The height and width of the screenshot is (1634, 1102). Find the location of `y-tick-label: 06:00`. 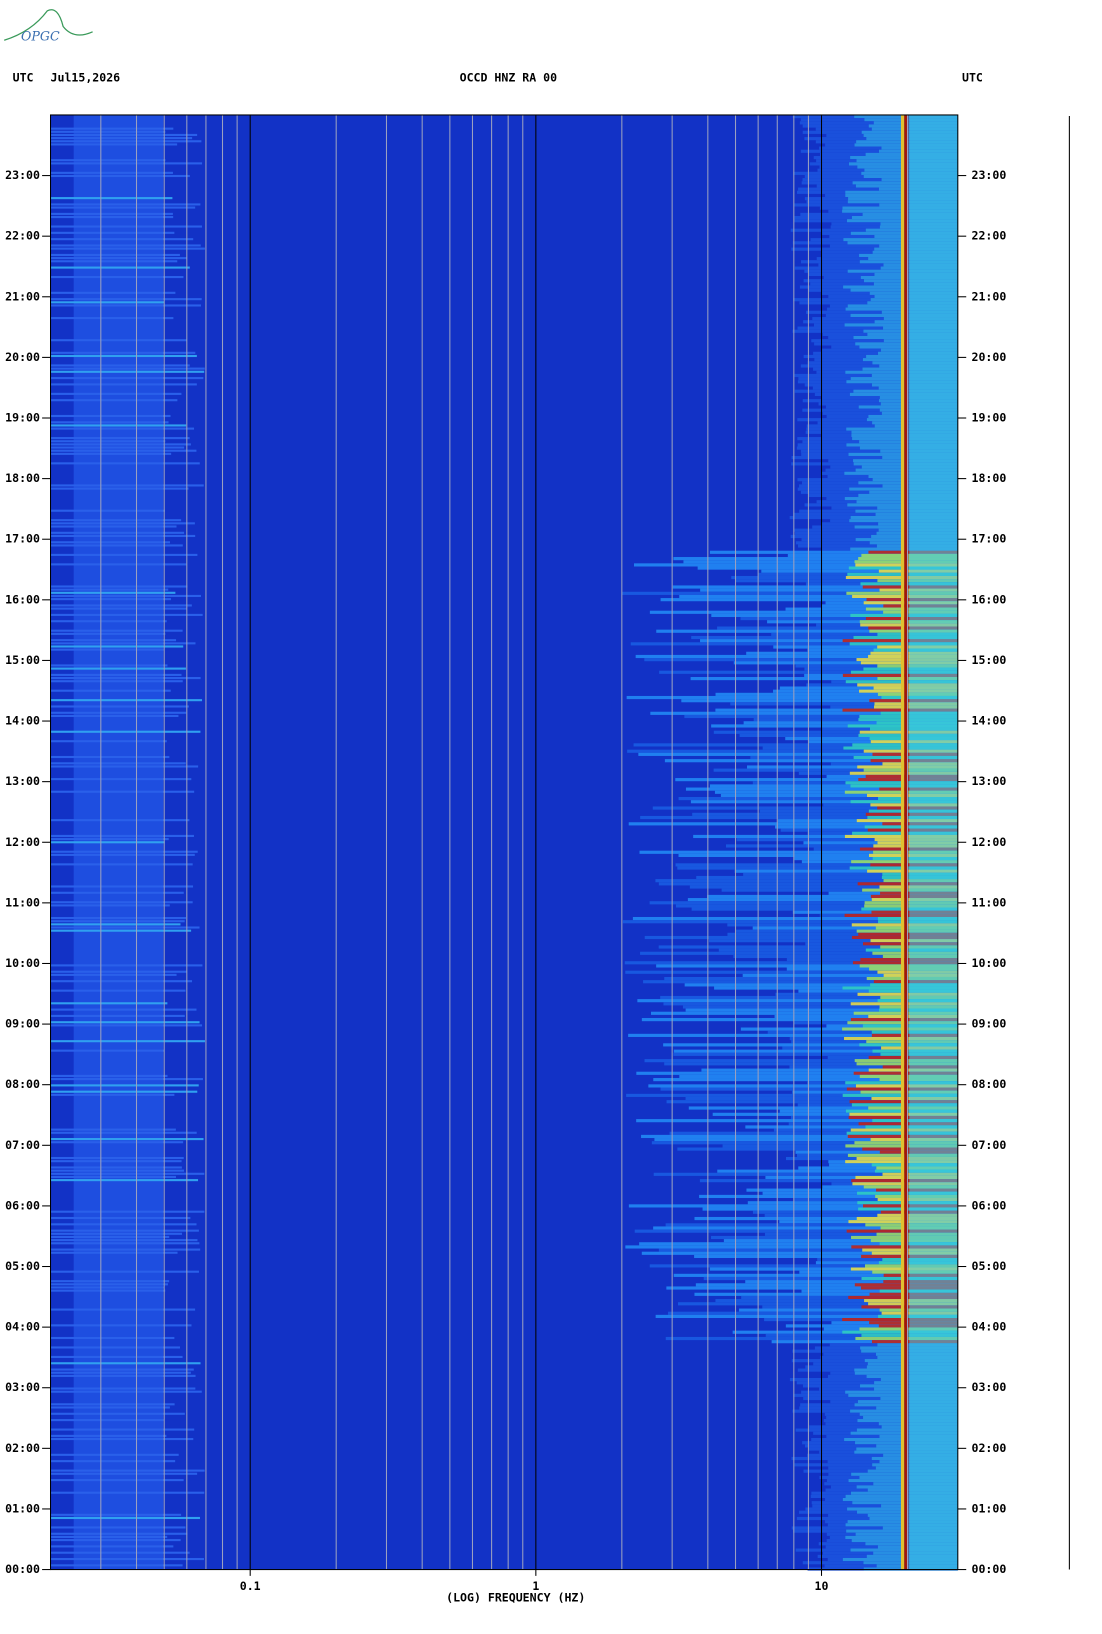

y-tick-label: 06:00 is located at coordinates (988, 1205).